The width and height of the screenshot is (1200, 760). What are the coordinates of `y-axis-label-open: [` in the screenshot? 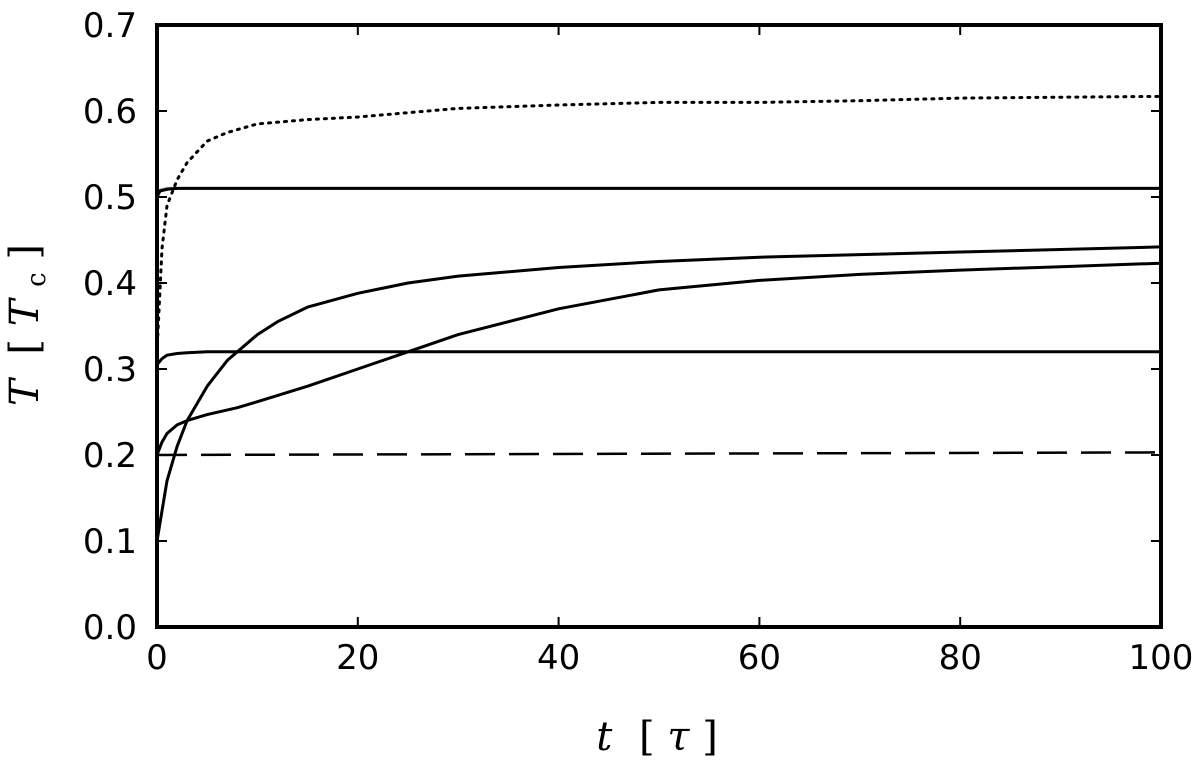 It's located at (25, 347).